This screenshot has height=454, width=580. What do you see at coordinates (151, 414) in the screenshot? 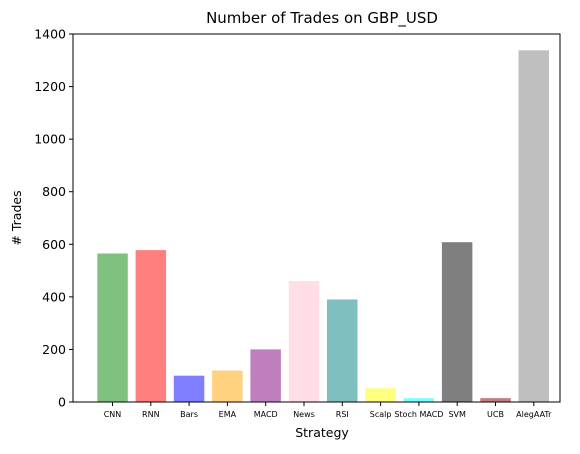
I see `x-tick-label: RNN` at bounding box center [151, 414].